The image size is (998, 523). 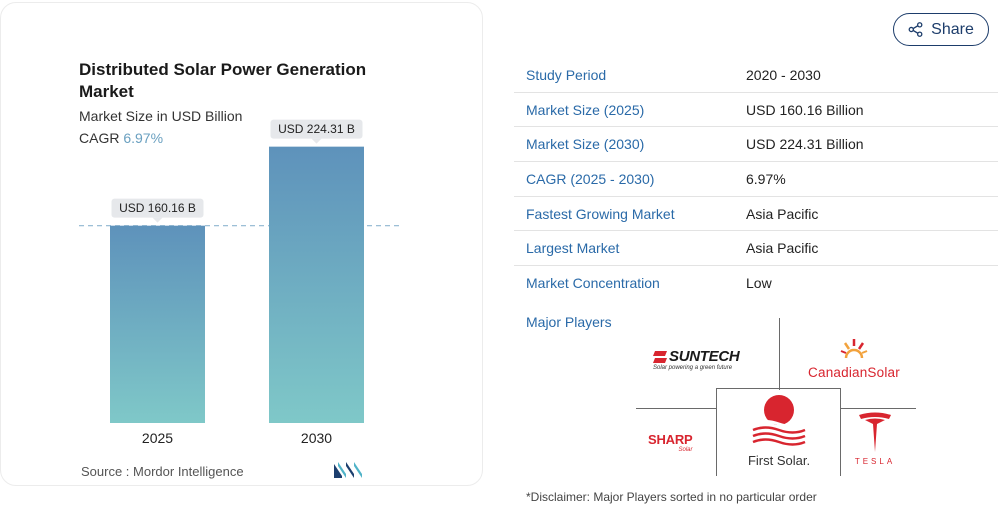 What do you see at coordinates (573, 248) in the screenshot?
I see `row-label: Largest Market` at bounding box center [573, 248].